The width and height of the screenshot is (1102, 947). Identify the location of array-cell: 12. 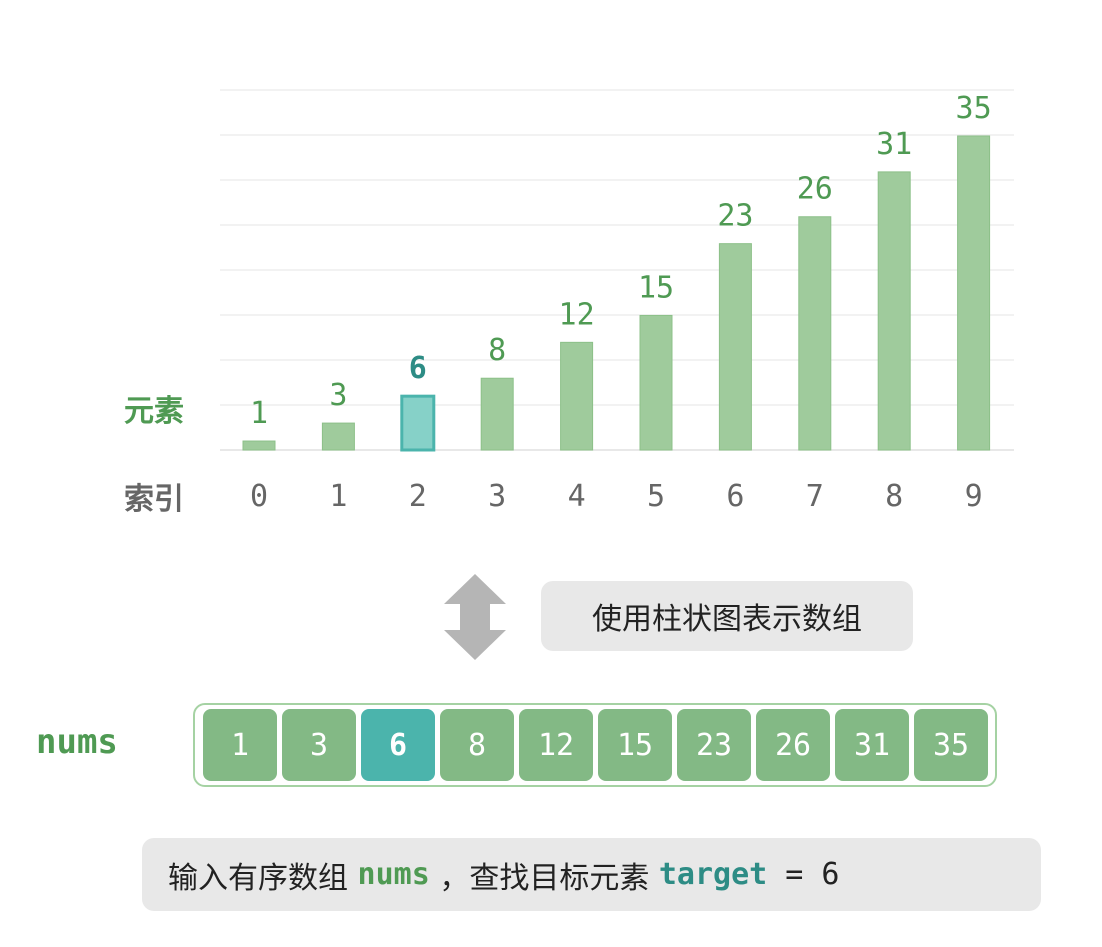
(556, 745).